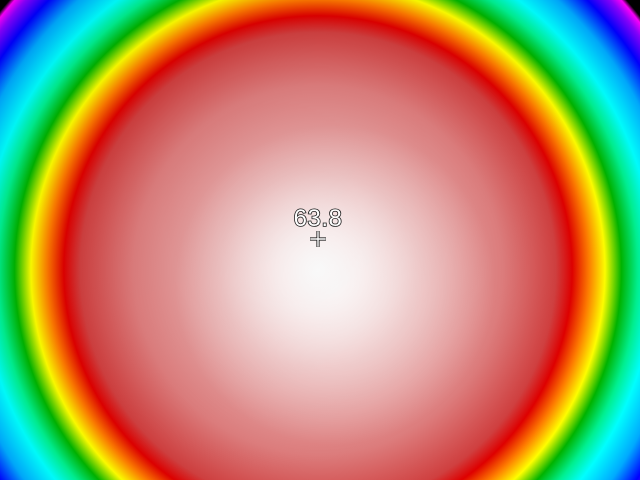 The width and height of the screenshot is (640, 480). What do you see at coordinates (318, 218) in the screenshot?
I see `spot-temperature-readout: 63.8` at bounding box center [318, 218].